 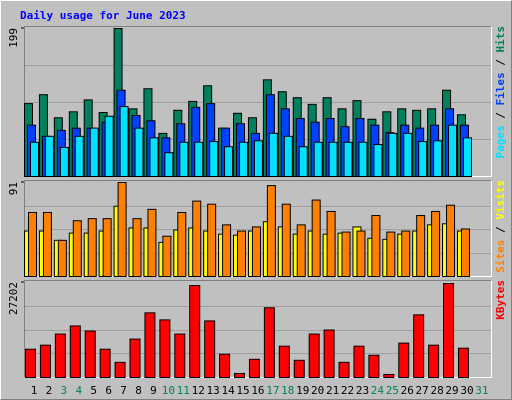 What do you see at coordinates (317, 390) in the screenshot?
I see `x-tick-label: 20` at bounding box center [317, 390].